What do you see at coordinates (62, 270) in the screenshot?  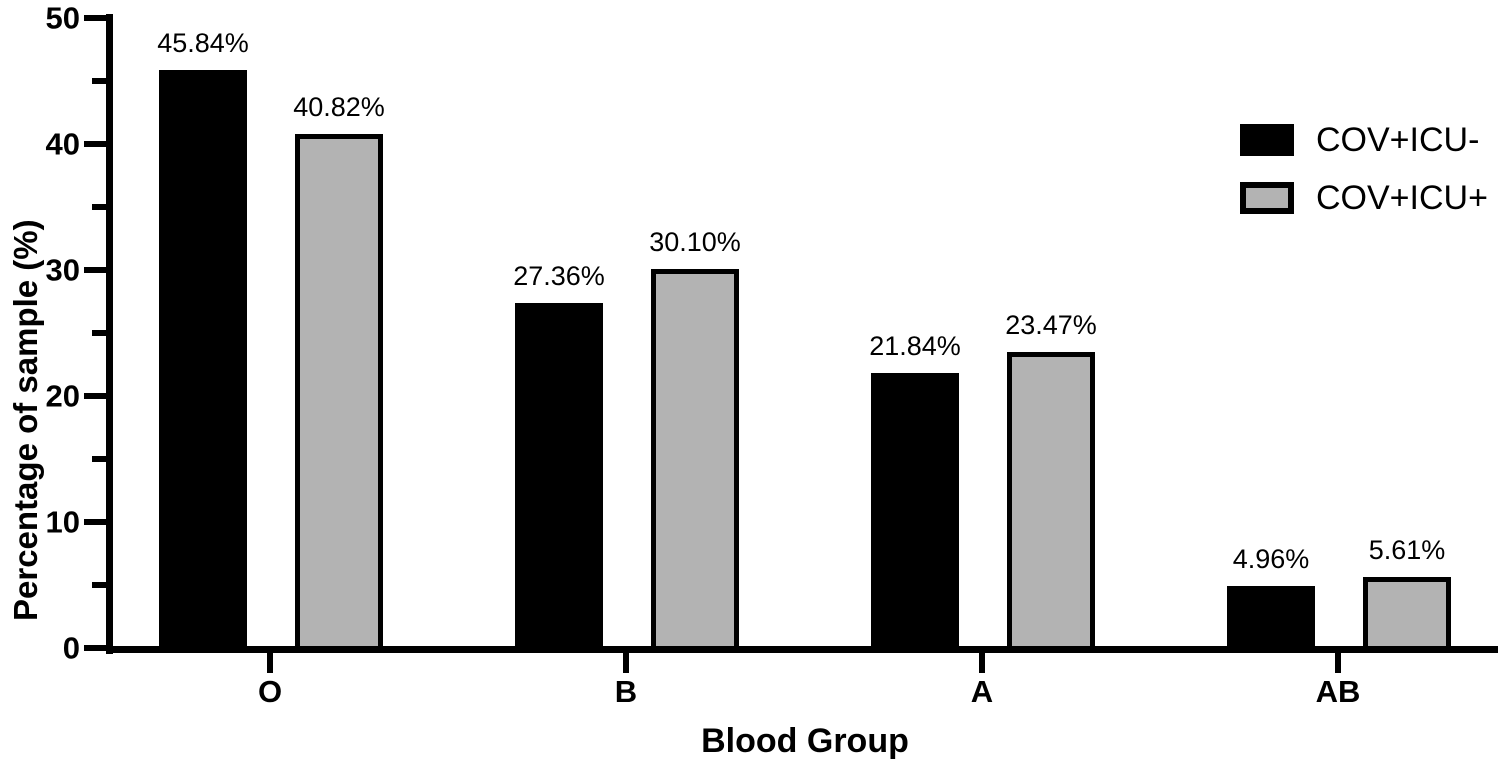 I see `y-tick-label: 30` at bounding box center [62, 270].